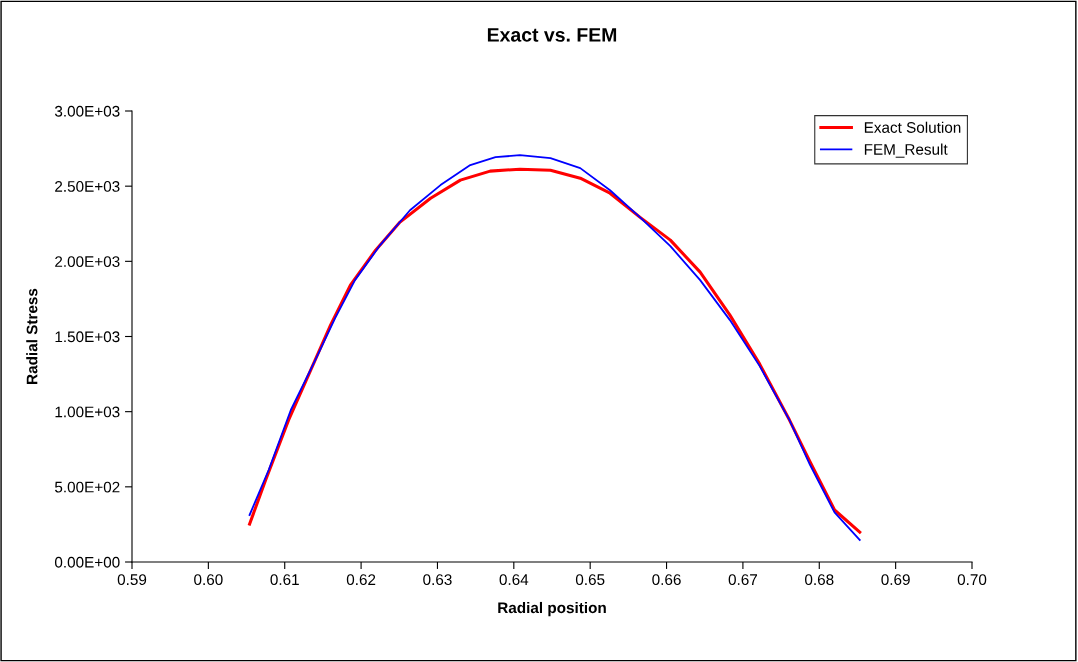 This screenshot has width=1078, height=662. Describe the element at coordinates (87, 337) in the screenshot. I see `y-tick-label: 1.50E+03` at that location.